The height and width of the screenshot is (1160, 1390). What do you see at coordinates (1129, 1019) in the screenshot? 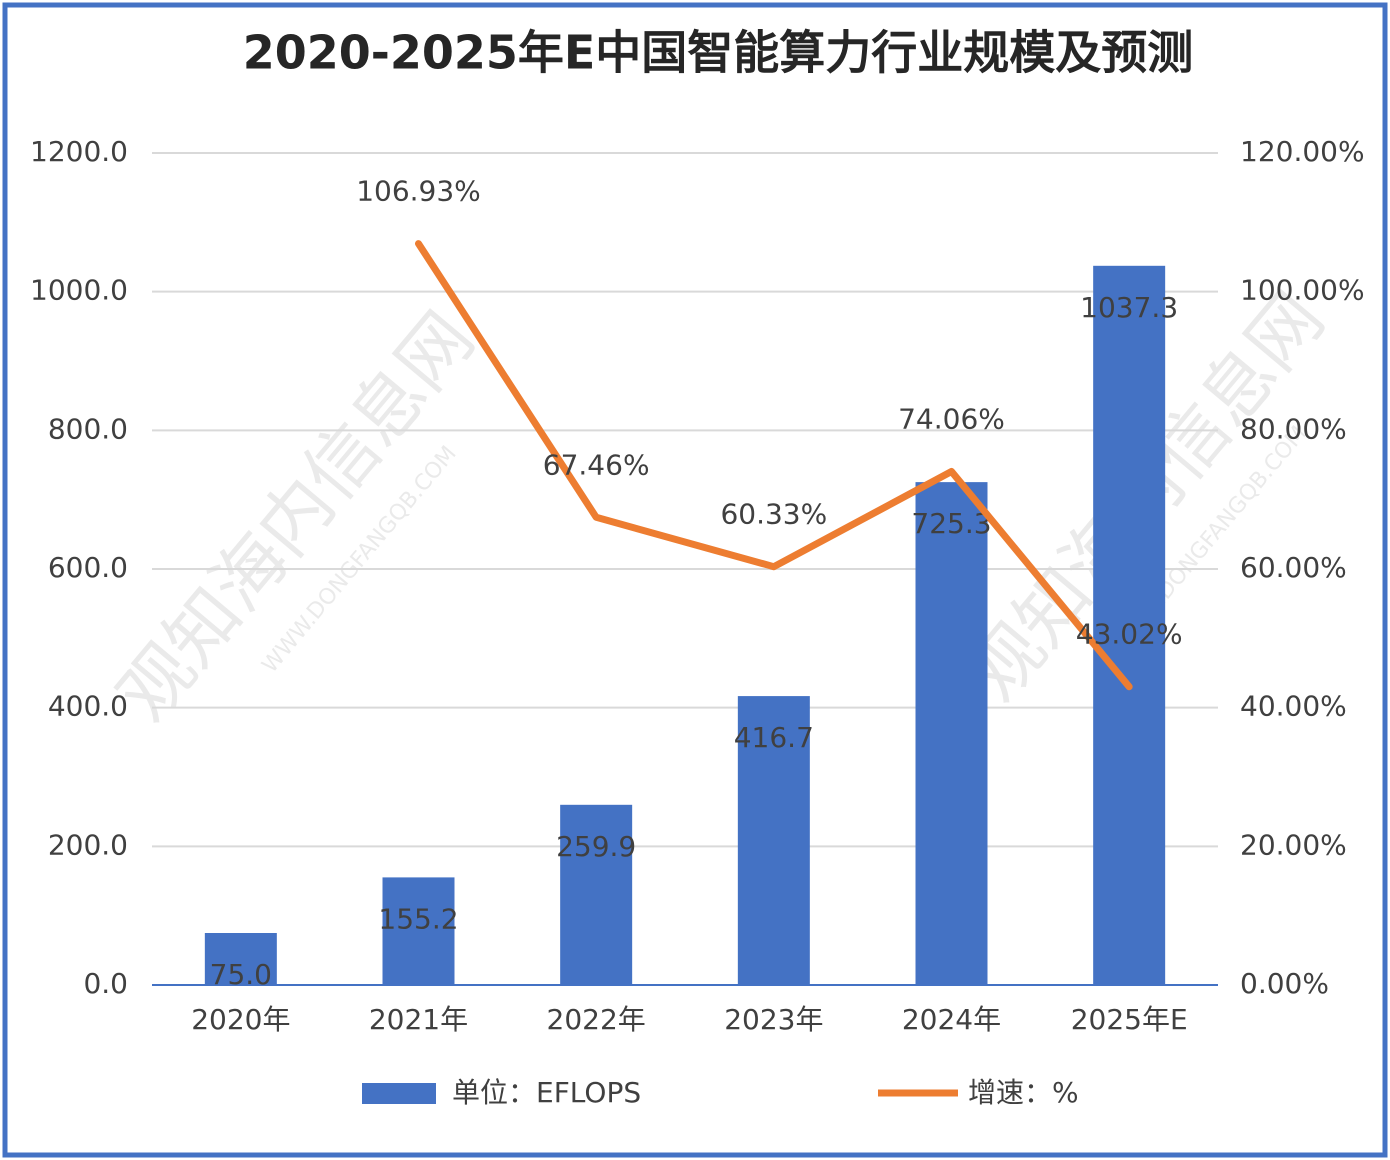
I see `x-tick-label: 2025年E` at bounding box center [1129, 1019].